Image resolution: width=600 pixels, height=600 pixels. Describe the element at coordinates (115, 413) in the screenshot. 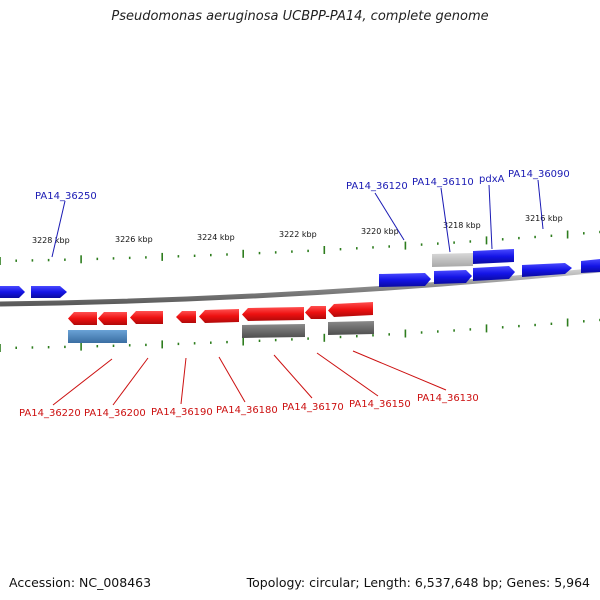

I see `gene-label: PA14_36200` at that location.